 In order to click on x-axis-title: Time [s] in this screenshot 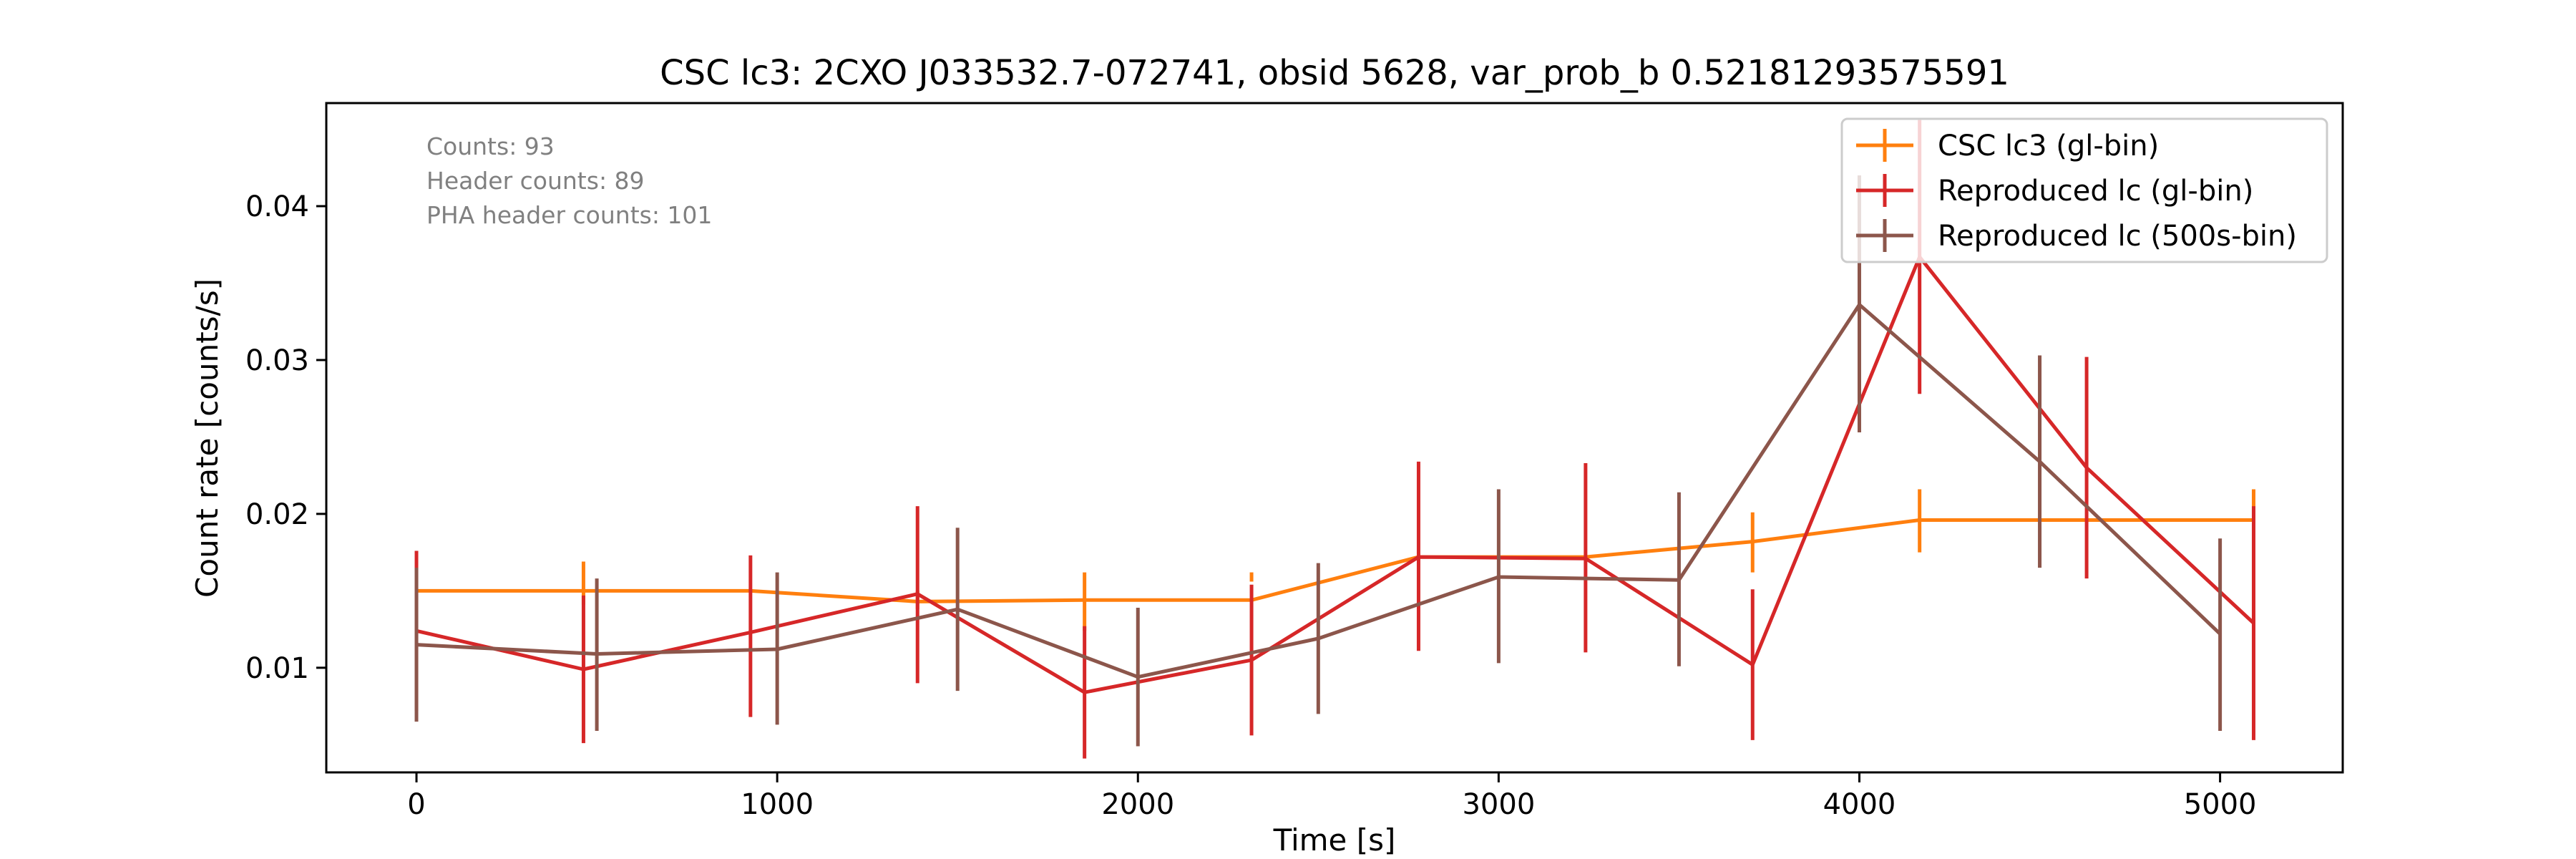, I will do `click(1334, 840)`.